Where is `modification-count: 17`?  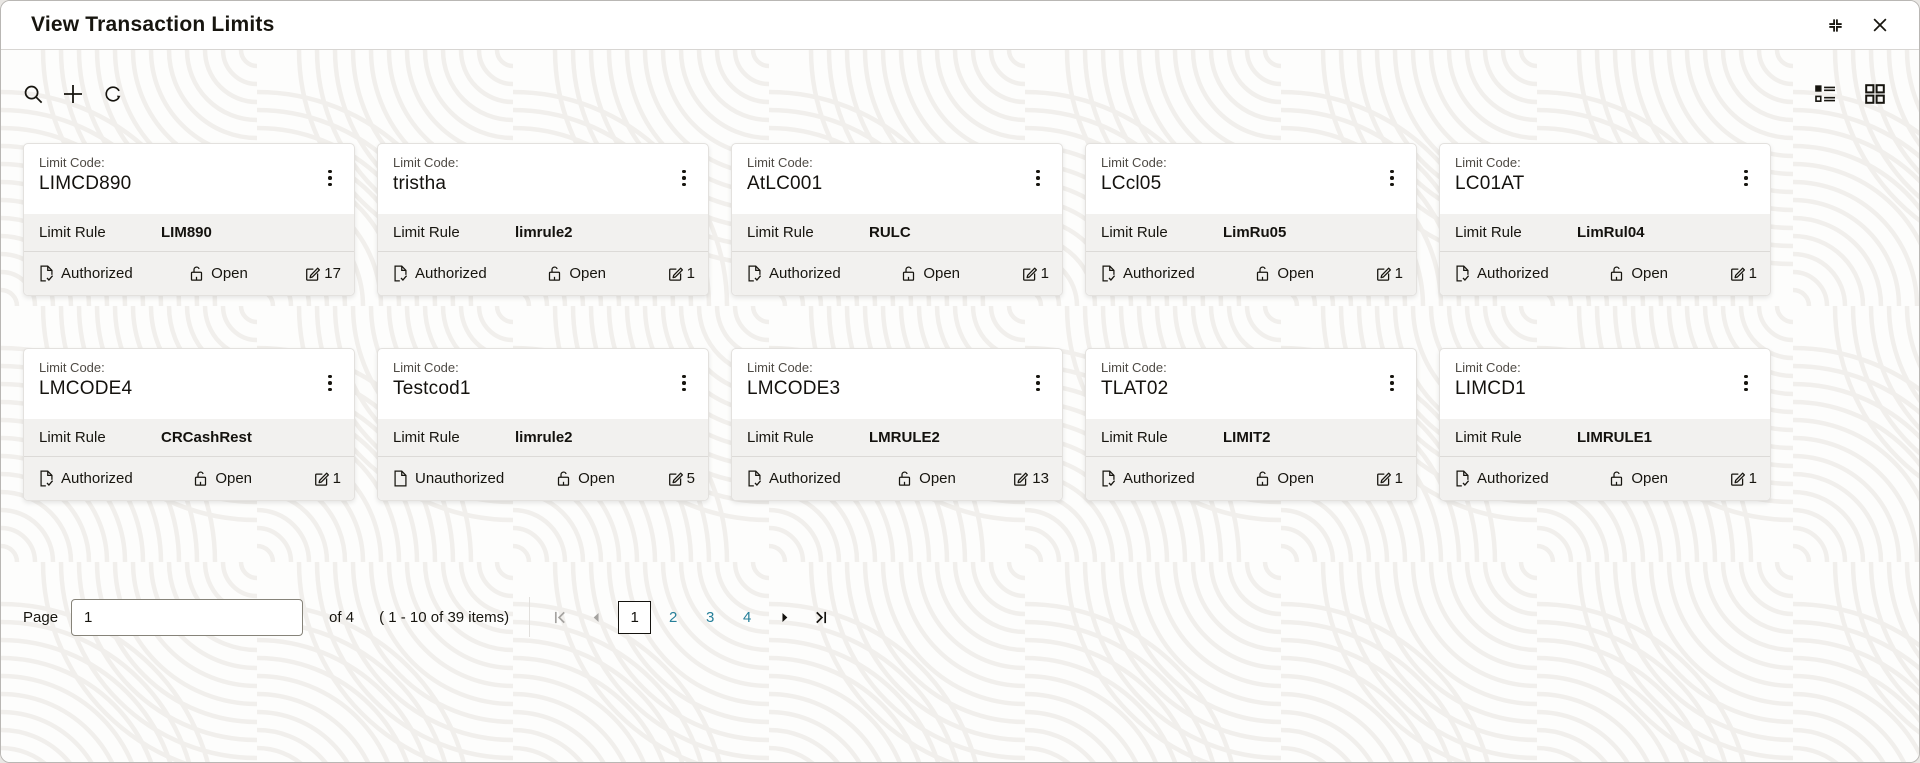 modification-count: 17 is located at coordinates (322, 273).